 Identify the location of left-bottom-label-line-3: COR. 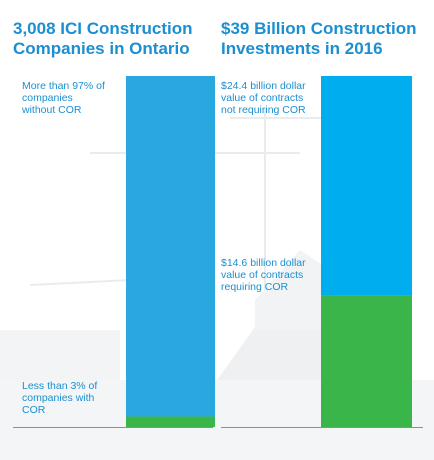
(34, 410).